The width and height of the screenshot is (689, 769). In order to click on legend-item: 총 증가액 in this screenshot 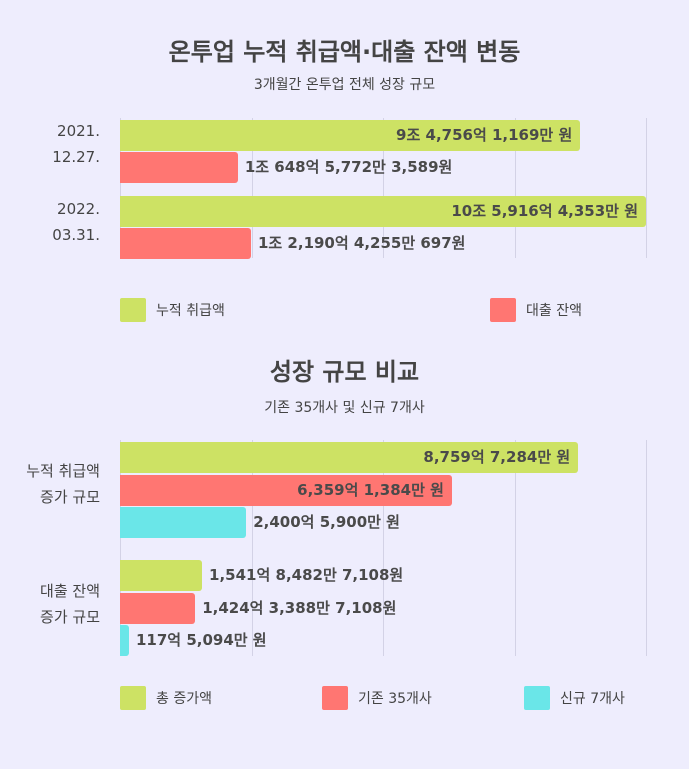, I will do `click(166, 698)`.